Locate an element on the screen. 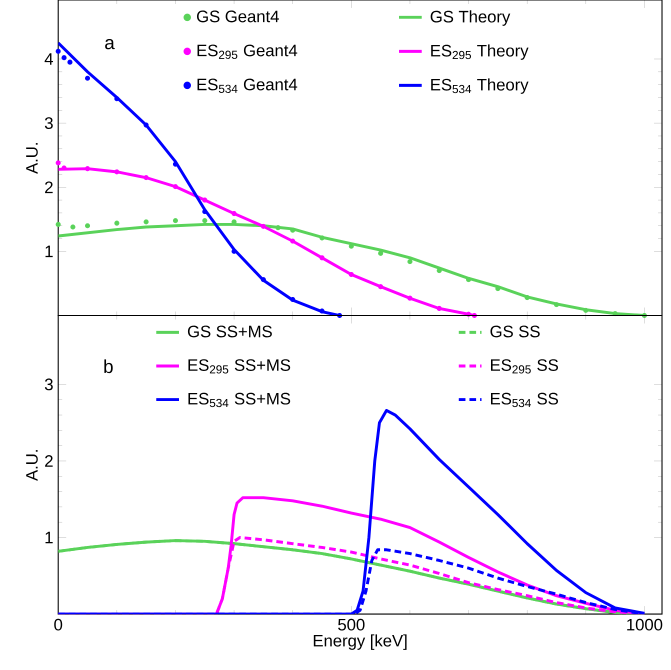 The image size is (671, 670). legend-label: ES$_{295}$ SS is located at coordinates (524, 366).